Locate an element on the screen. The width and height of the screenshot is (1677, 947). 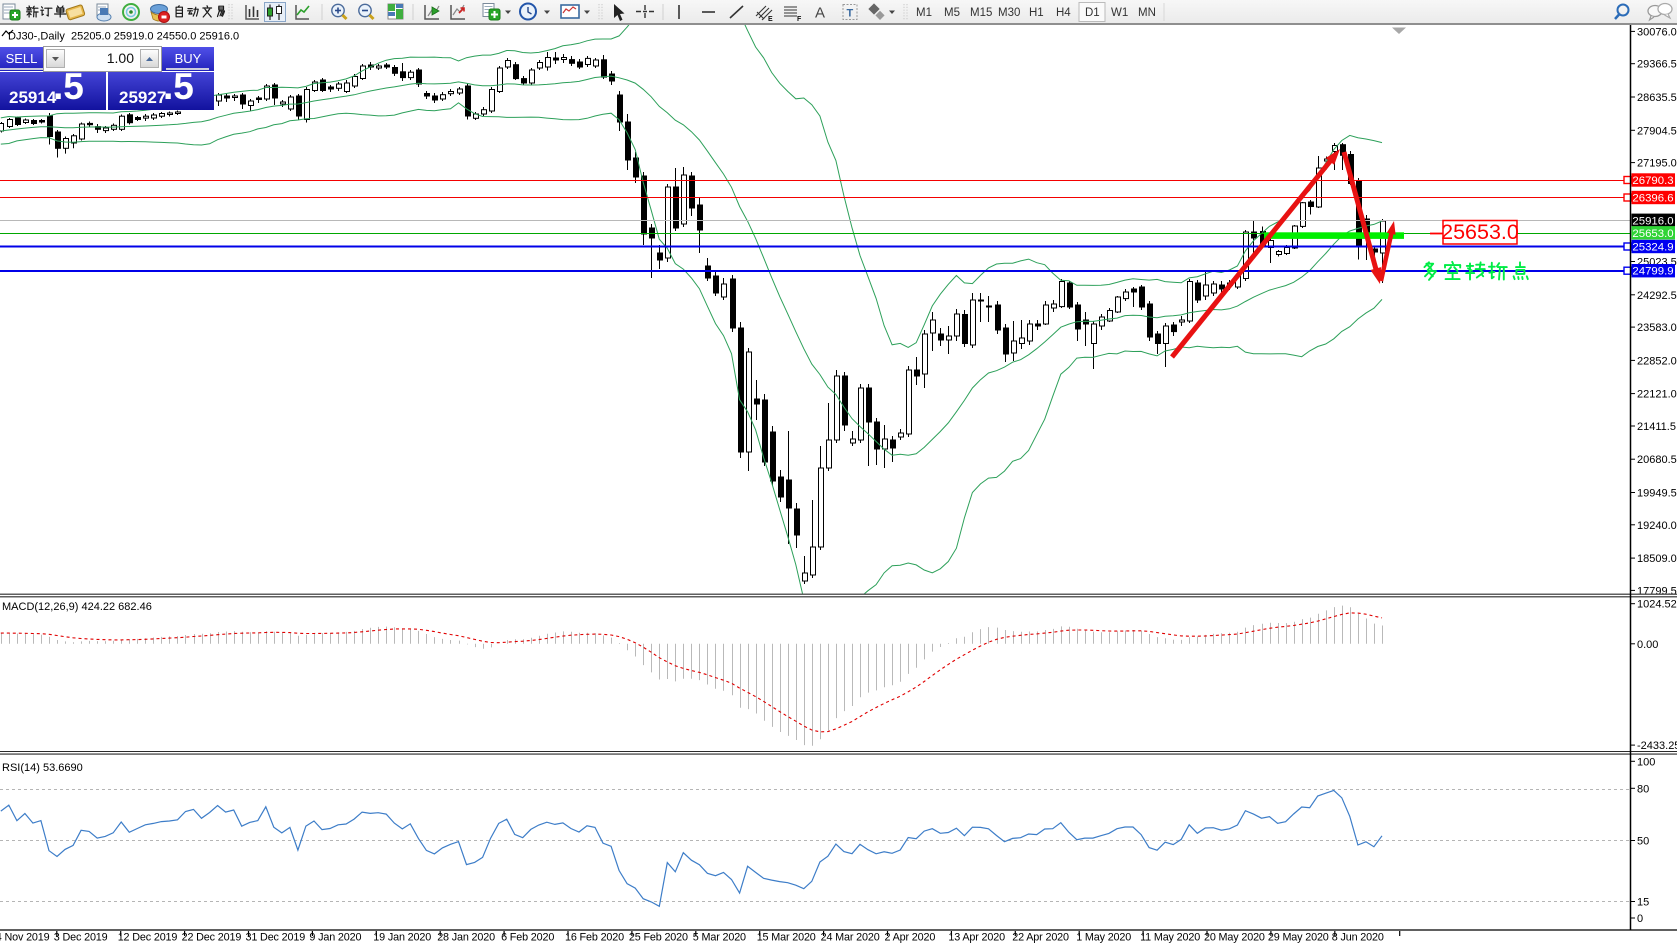
svg-text: 28635.5 is located at coordinates (1657, 98).